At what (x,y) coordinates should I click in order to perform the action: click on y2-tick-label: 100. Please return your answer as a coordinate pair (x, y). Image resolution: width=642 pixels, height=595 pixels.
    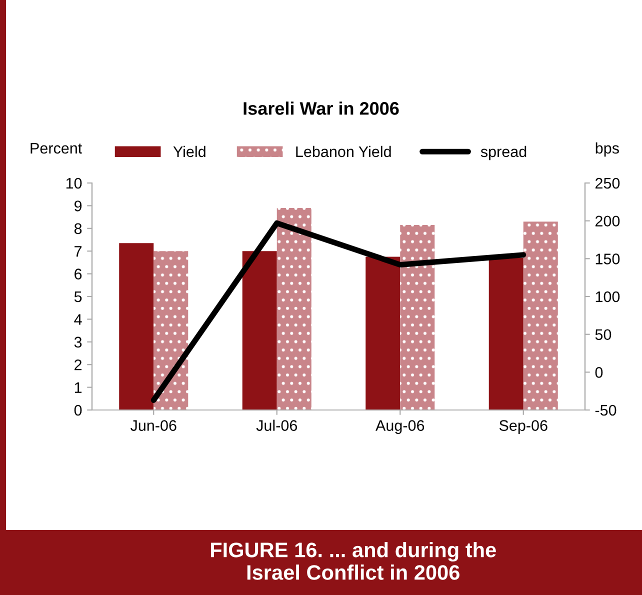
    Looking at the image, I should click on (608, 296).